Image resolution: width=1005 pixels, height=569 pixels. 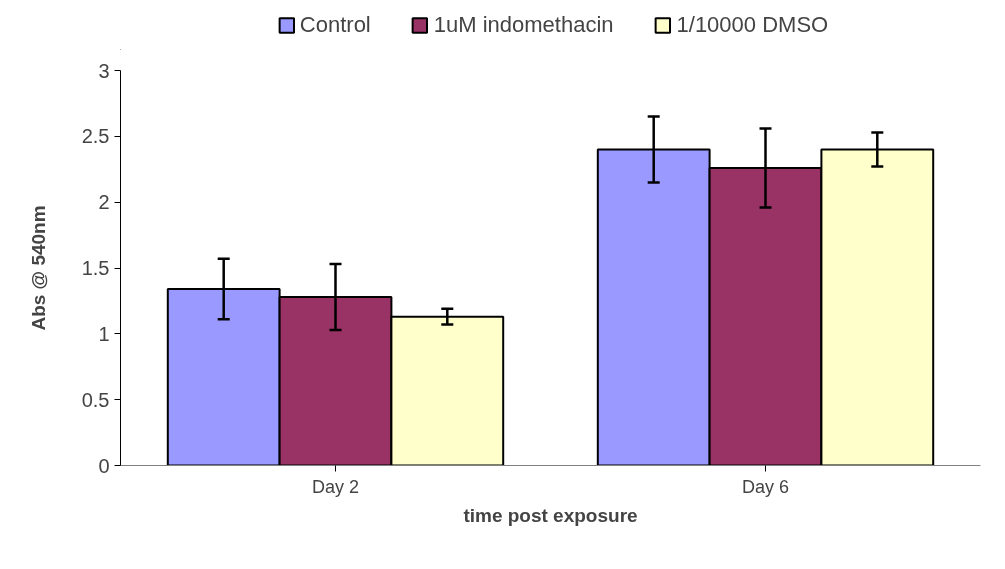 What do you see at coordinates (335, 486) in the screenshot?
I see `x-tick-label: Day 2` at bounding box center [335, 486].